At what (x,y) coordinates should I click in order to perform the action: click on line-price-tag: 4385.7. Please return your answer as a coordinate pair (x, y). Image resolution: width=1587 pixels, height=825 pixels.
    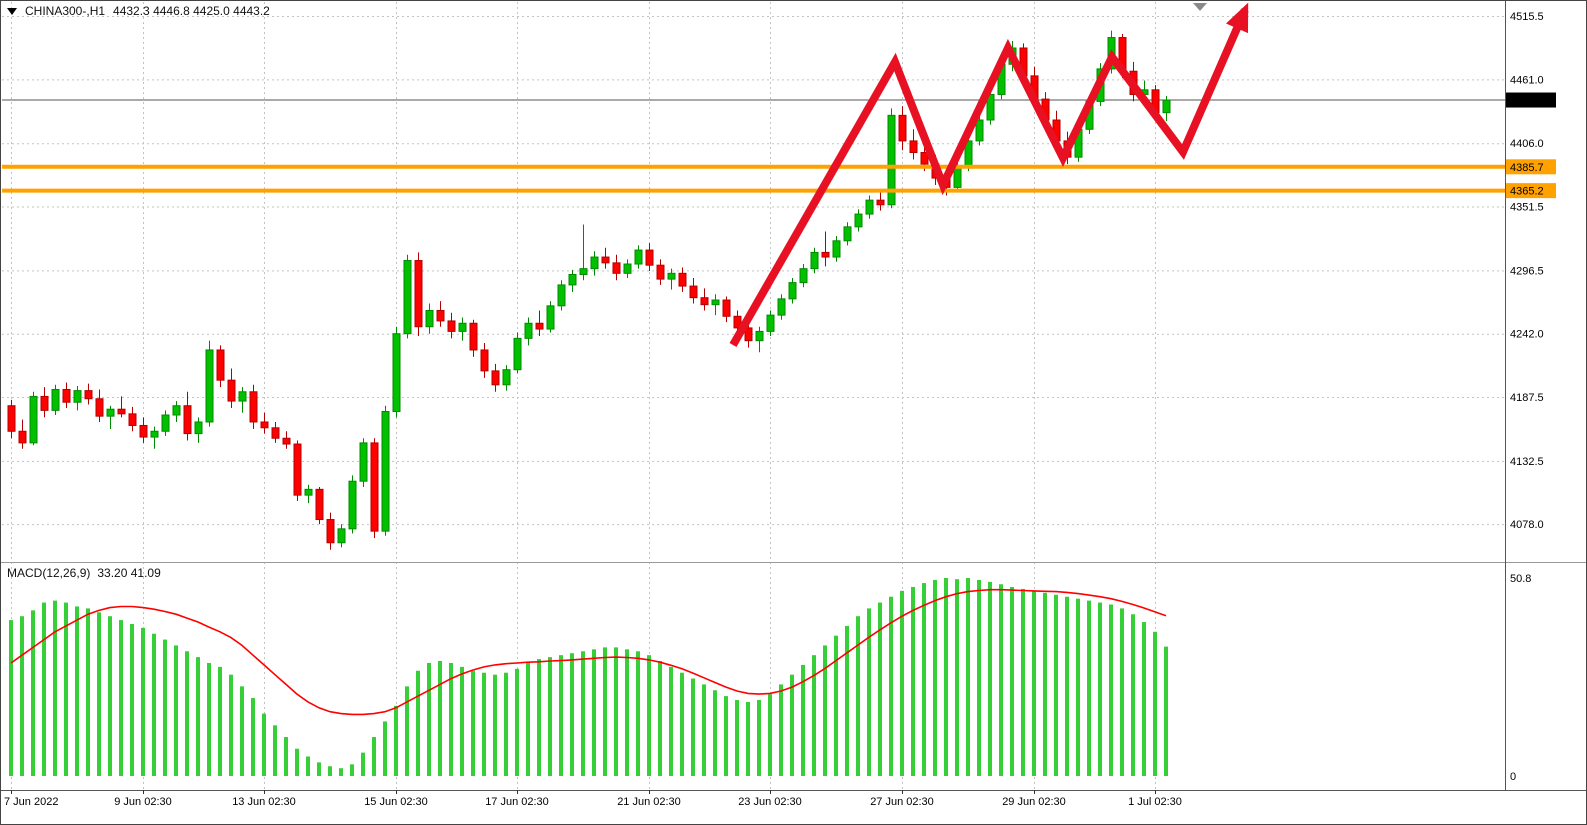
    Looking at the image, I should click on (1531, 167).